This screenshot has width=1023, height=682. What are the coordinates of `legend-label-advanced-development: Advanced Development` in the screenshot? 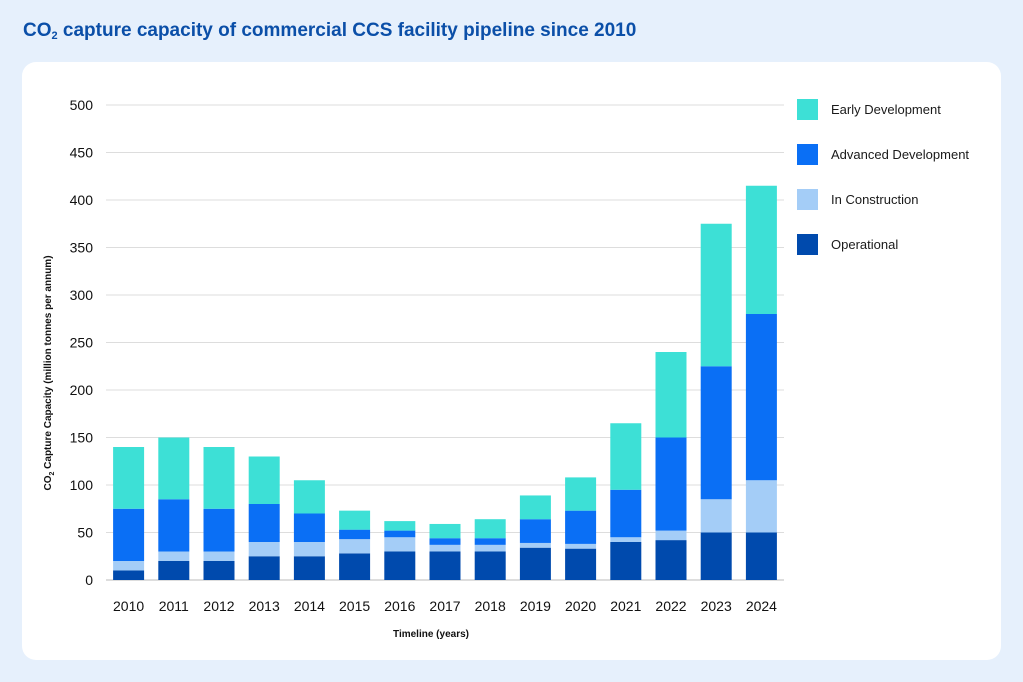 It's located at (900, 154).